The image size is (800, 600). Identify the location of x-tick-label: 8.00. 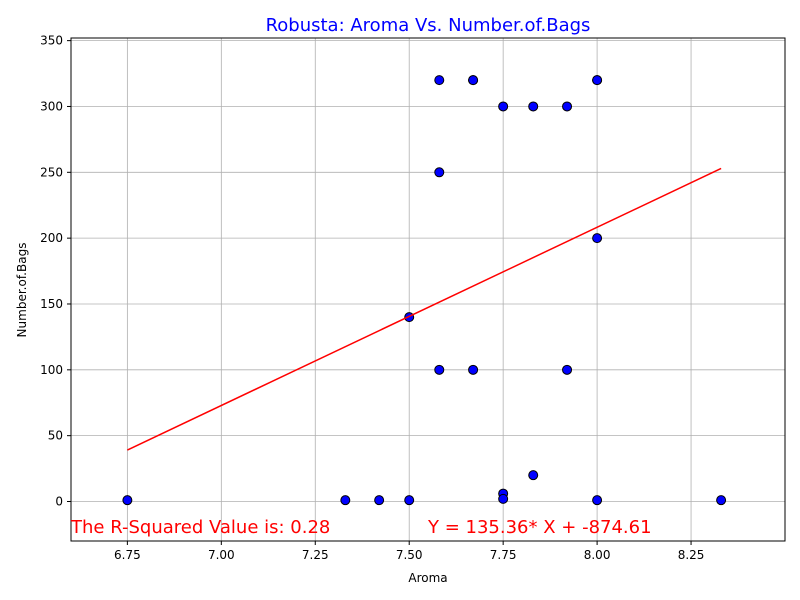
(597, 555).